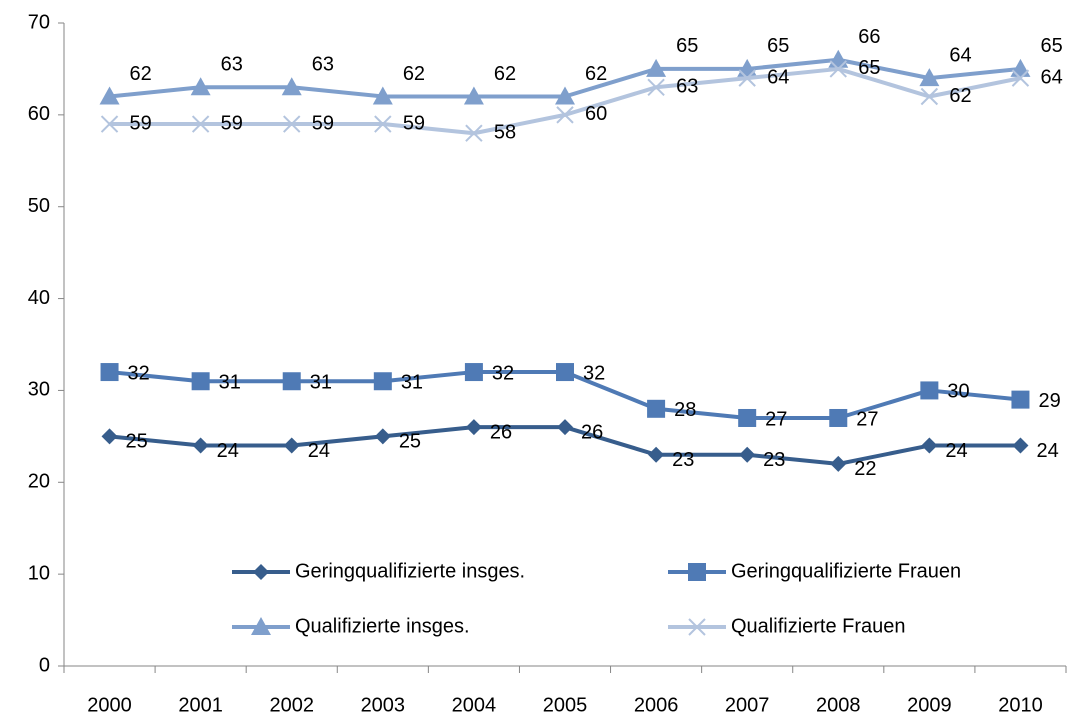 This screenshot has height=720, width=1077. Describe the element at coordinates (747, 705) in the screenshot. I see `x-tick-label: 2007` at that location.